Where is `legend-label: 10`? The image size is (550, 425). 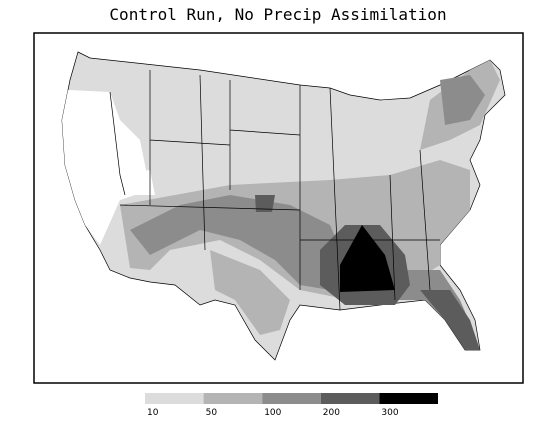
legend-label: 10 is located at coordinates (153, 413).